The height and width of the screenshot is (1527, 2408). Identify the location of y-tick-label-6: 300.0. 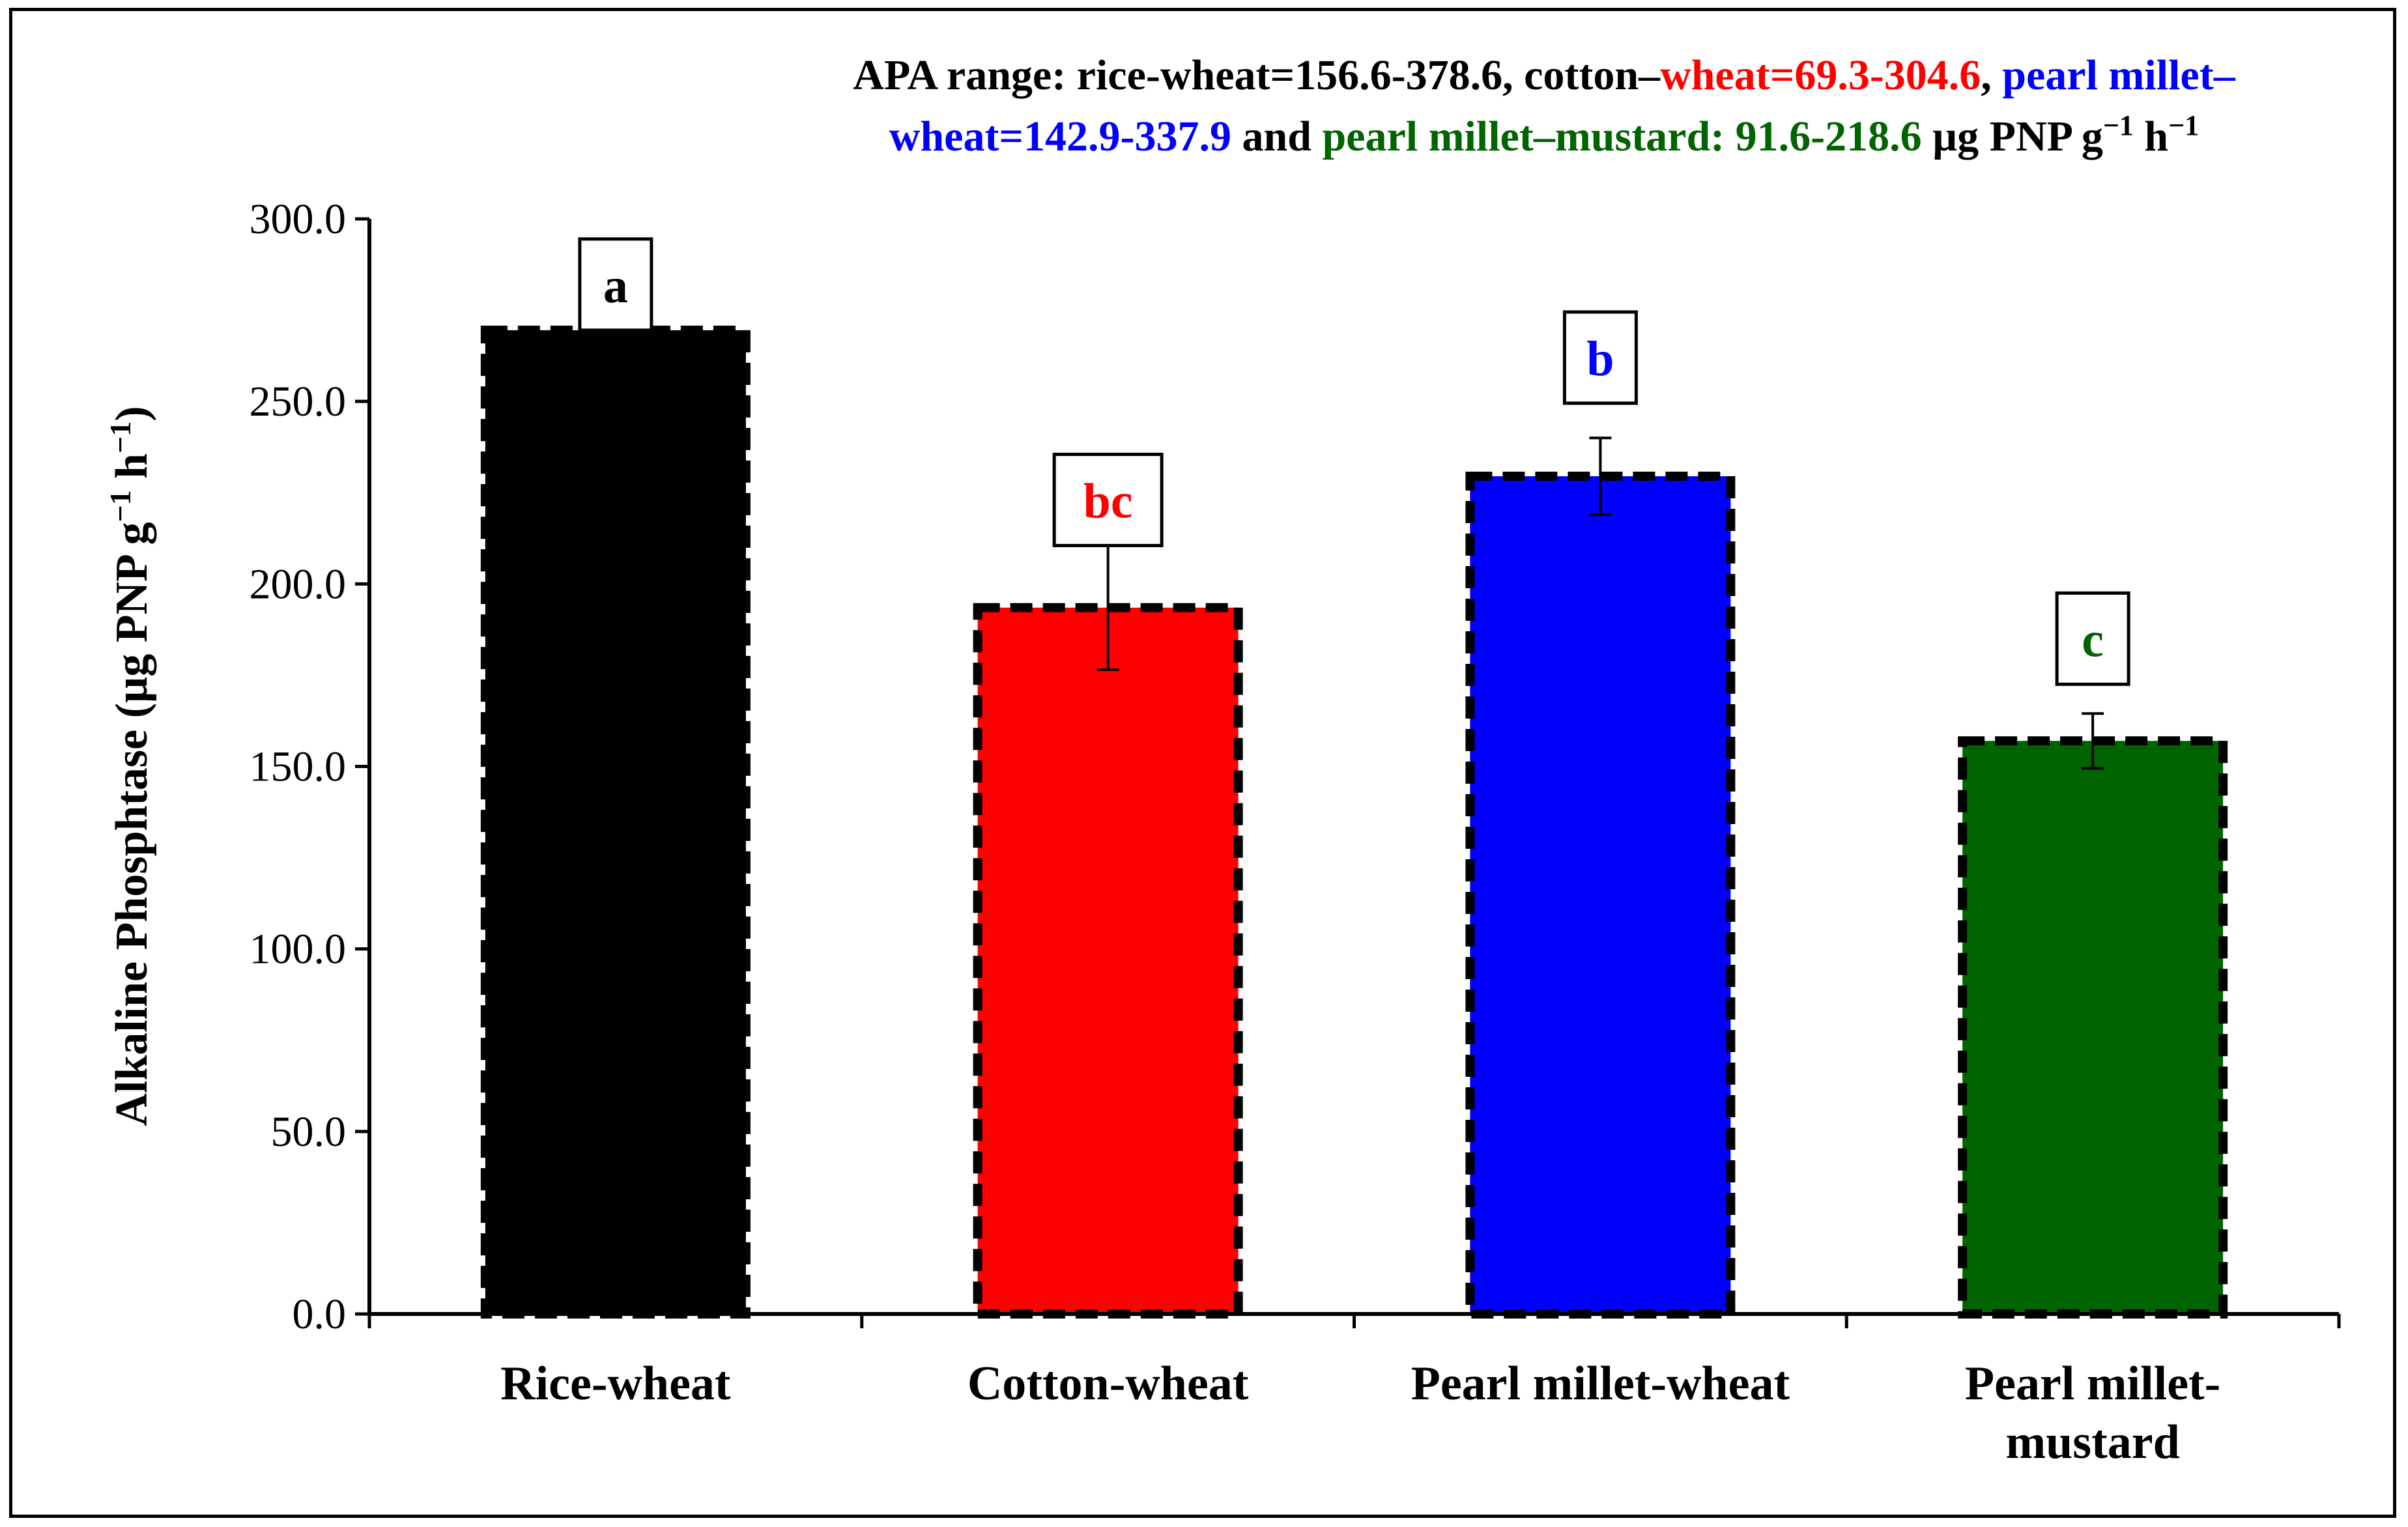
(298, 219).